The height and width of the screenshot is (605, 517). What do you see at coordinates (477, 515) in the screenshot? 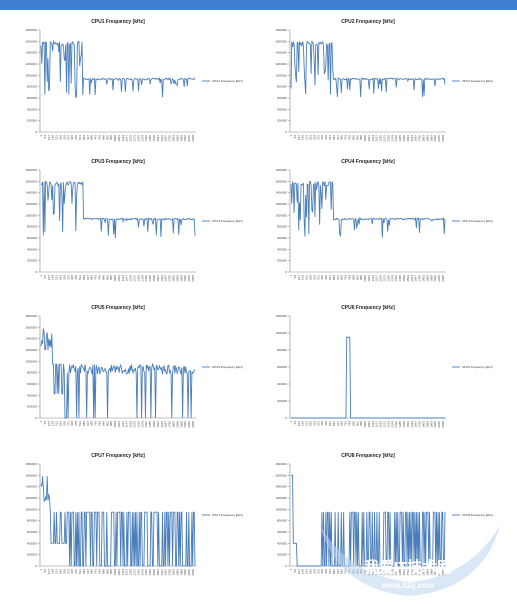
I see `legend-label: CPU8 Frequency [kHz]` at bounding box center [477, 515].